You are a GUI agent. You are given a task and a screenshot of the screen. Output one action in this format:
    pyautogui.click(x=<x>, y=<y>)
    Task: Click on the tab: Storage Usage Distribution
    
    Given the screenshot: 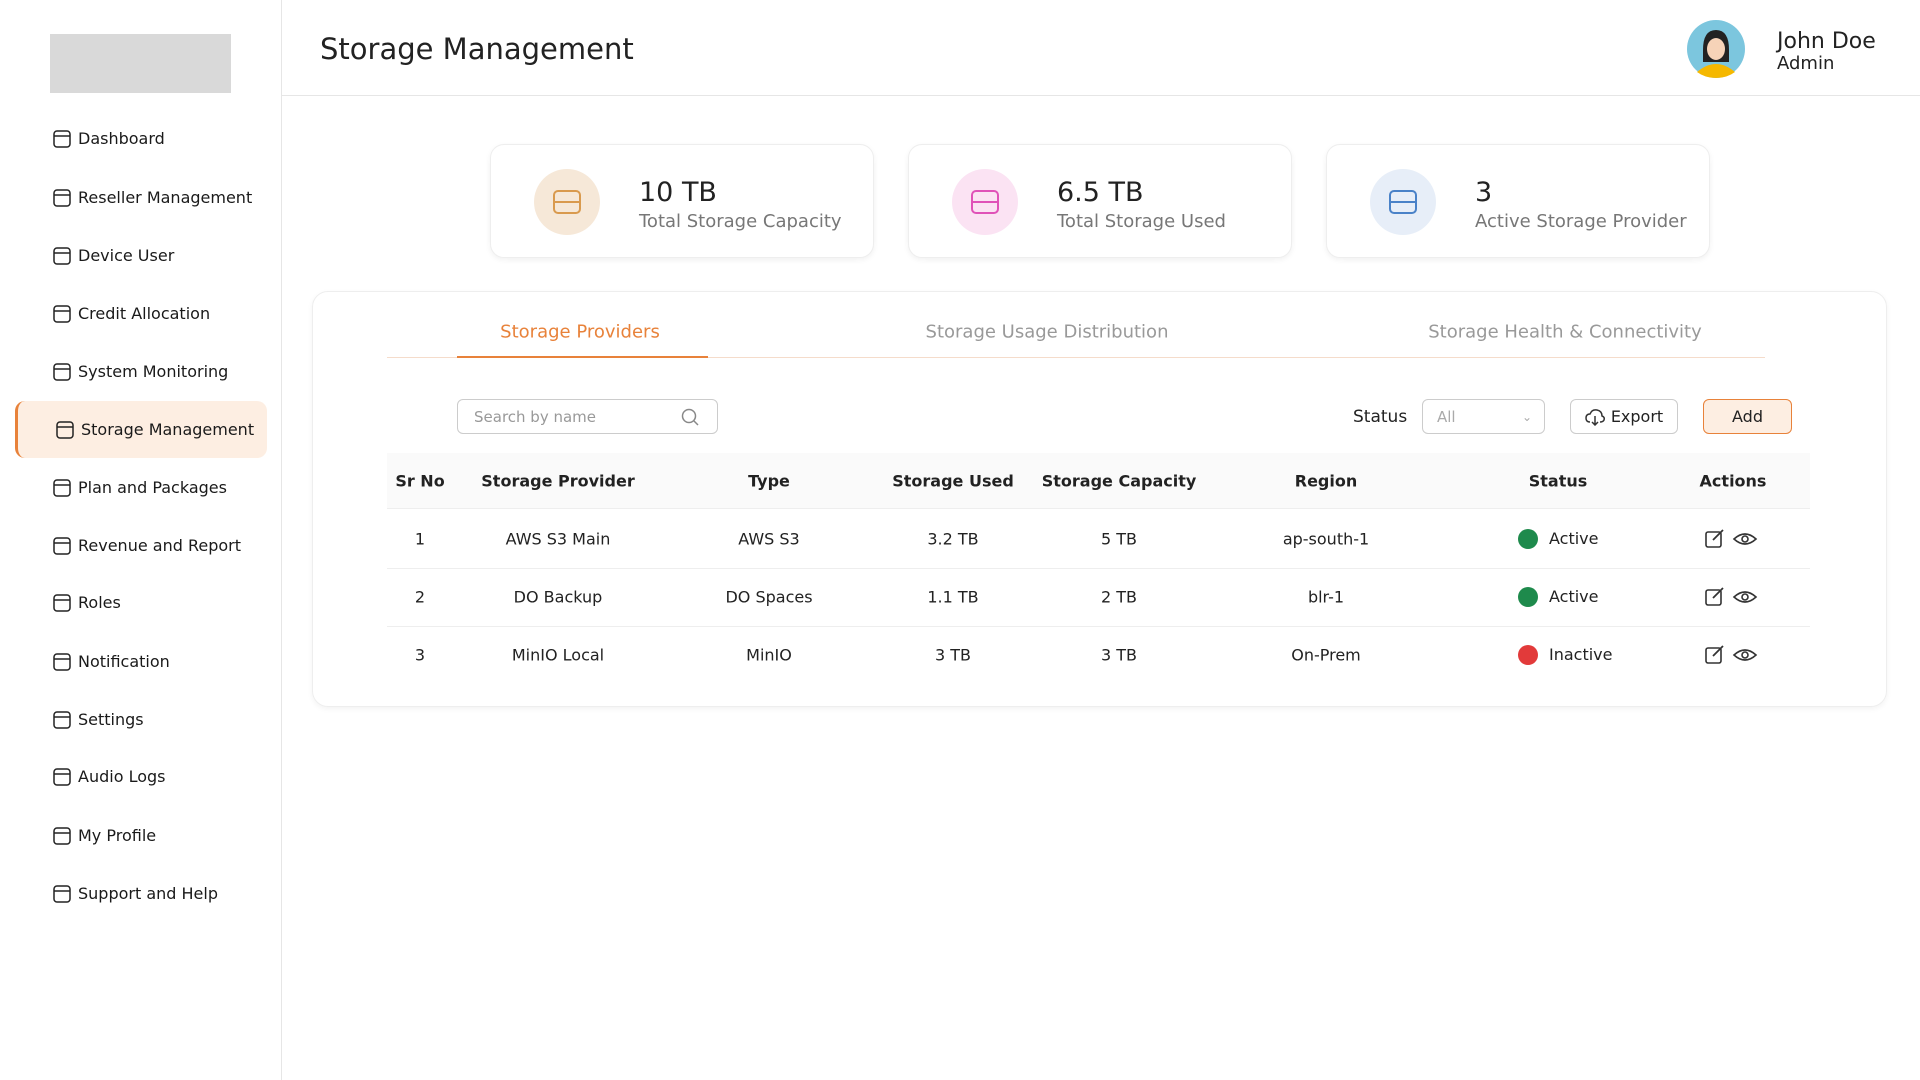 What is the action you would take?
    pyautogui.click(x=1047, y=332)
    